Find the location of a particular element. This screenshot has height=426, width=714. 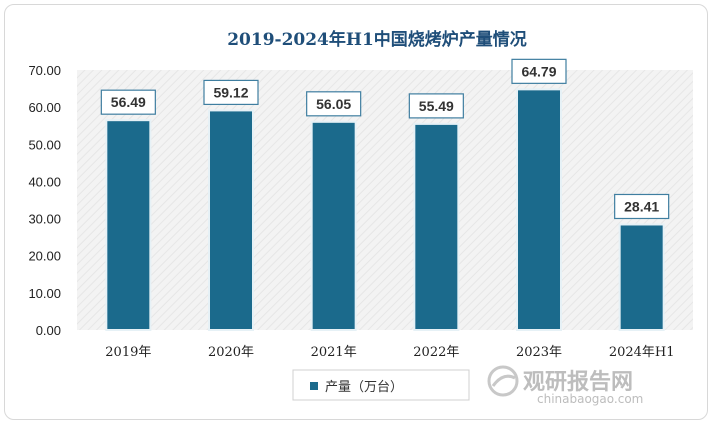

x-tick-label: 2023年 is located at coordinates (539, 352).